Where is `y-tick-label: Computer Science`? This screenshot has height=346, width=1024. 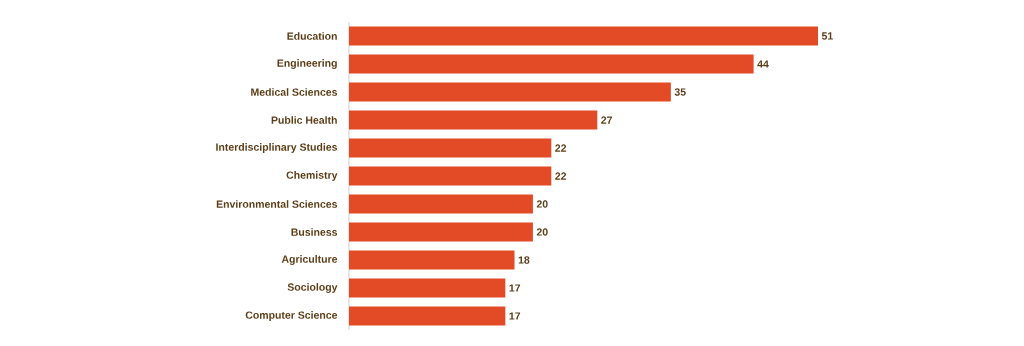
y-tick-label: Computer Science is located at coordinates (291, 316).